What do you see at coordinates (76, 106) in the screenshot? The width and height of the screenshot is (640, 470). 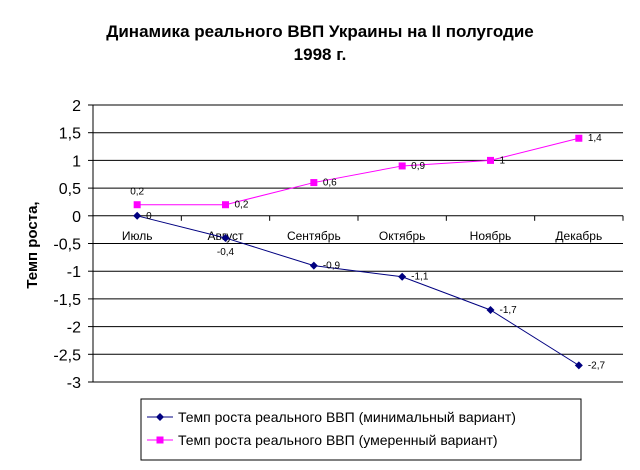 I see `y-tick-label: 2` at bounding box center [76, 106].